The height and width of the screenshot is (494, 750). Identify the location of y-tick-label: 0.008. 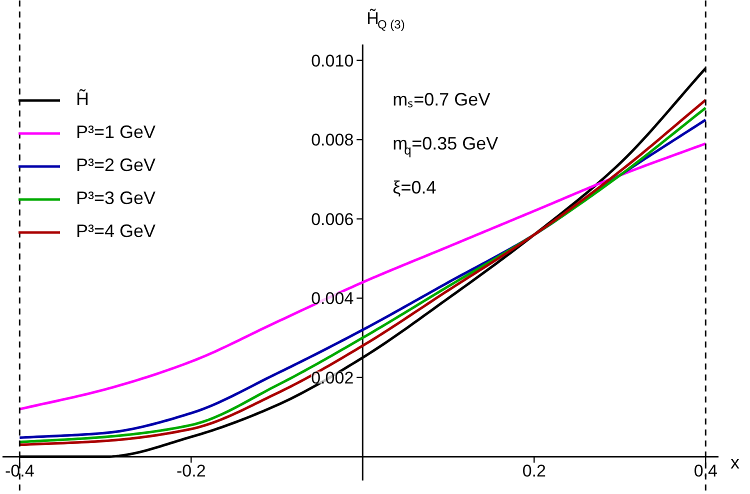
(332, 140).